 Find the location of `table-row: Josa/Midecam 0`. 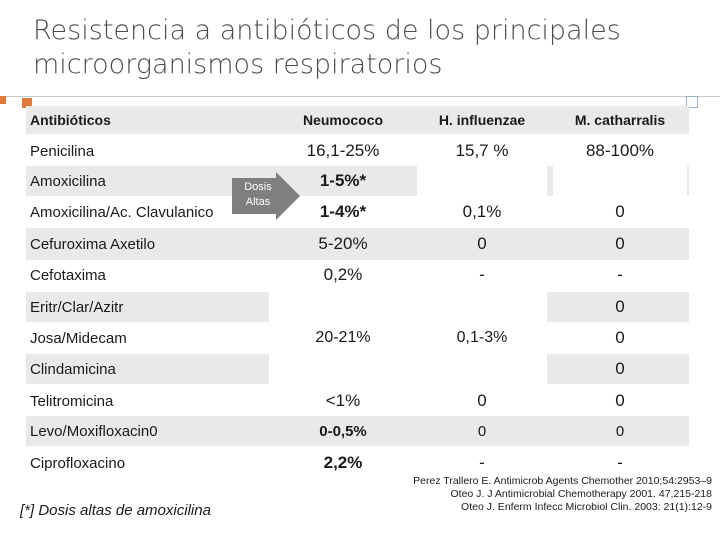

table-row: Josa/Midecam 0 is located at coordinates (357, 338).